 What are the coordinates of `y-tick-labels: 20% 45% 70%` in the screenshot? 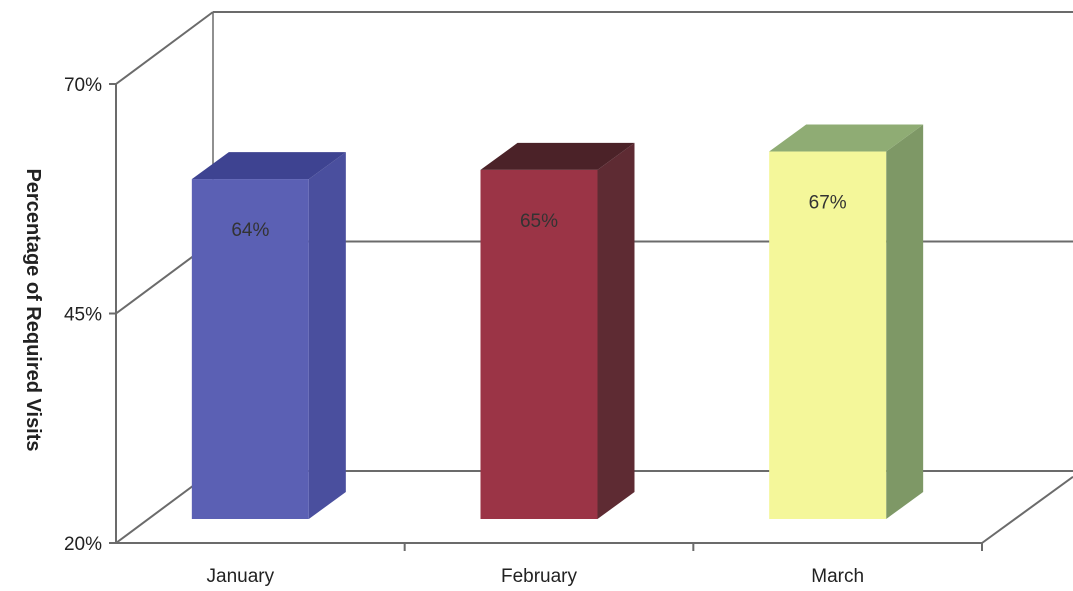 It's located at (83, 315).